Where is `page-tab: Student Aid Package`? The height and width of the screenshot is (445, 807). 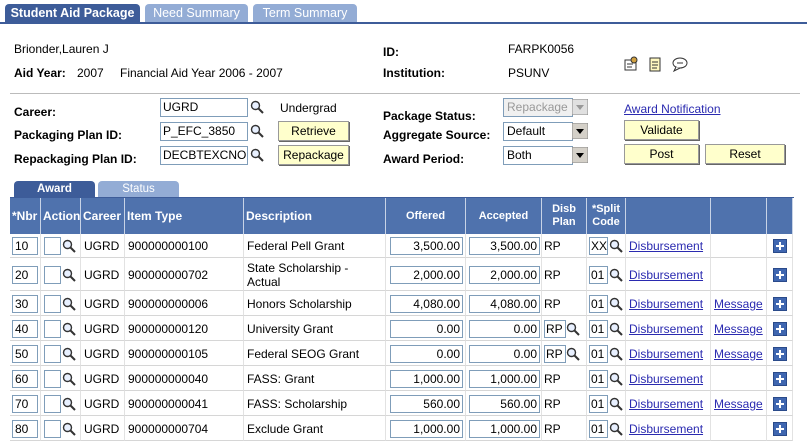 page-tab: Student Aid Package is located at coordinates (72, 13).